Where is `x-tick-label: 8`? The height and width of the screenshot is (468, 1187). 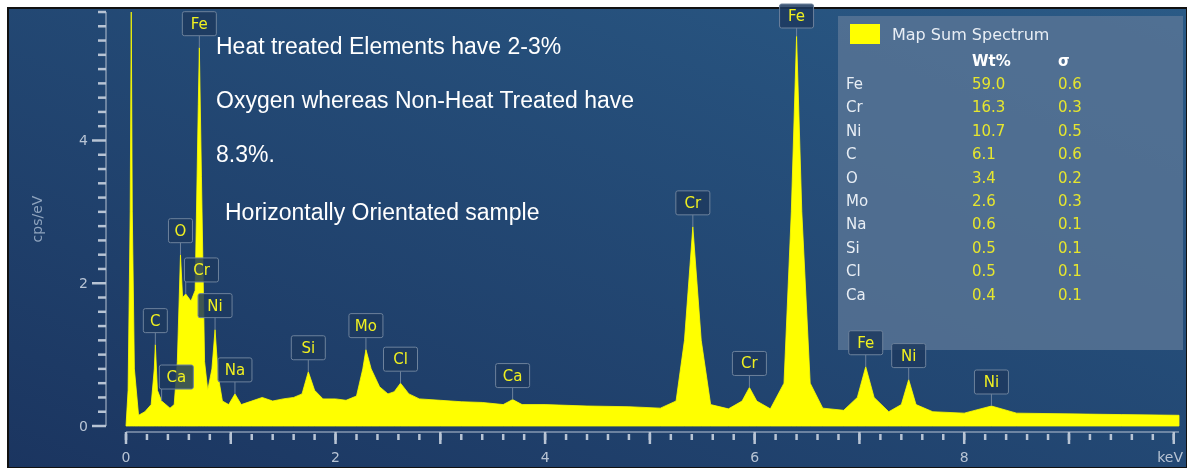 x-tick-label: 8 is located at coordinates (964, 457).